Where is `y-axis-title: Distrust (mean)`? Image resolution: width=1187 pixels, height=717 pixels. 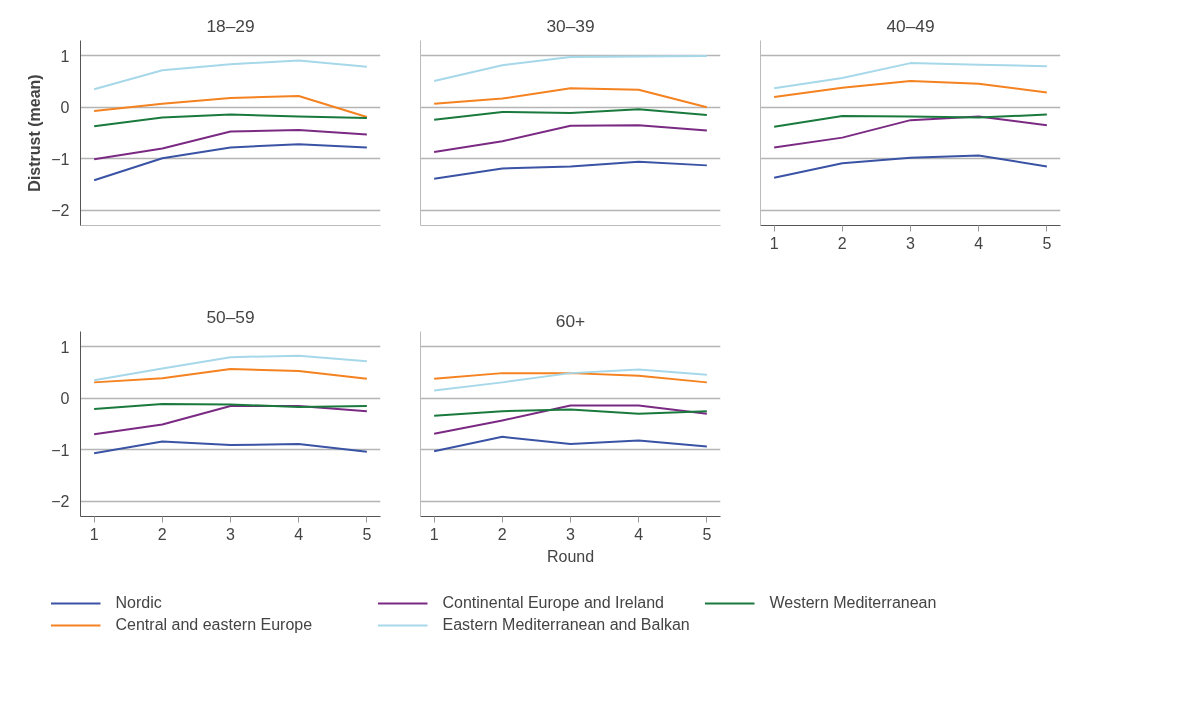 y-axis-title: Distrust (mean) is located at coordinates (35, 133).